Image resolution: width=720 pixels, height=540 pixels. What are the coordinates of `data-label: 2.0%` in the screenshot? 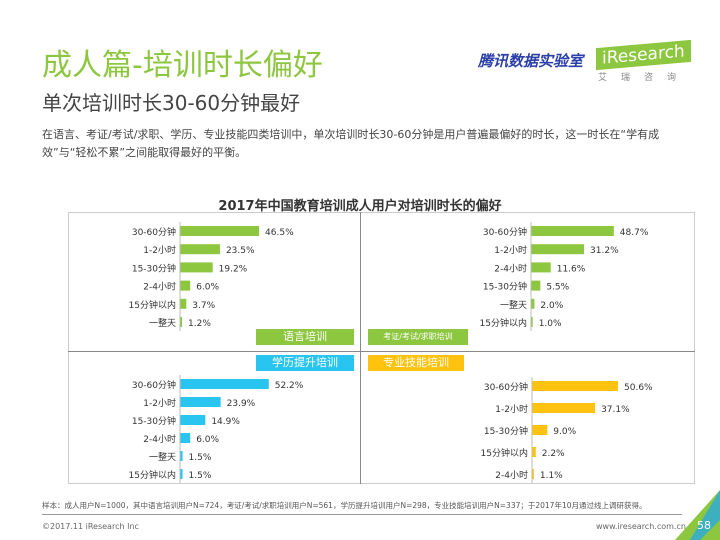 It's located at (551, 306).